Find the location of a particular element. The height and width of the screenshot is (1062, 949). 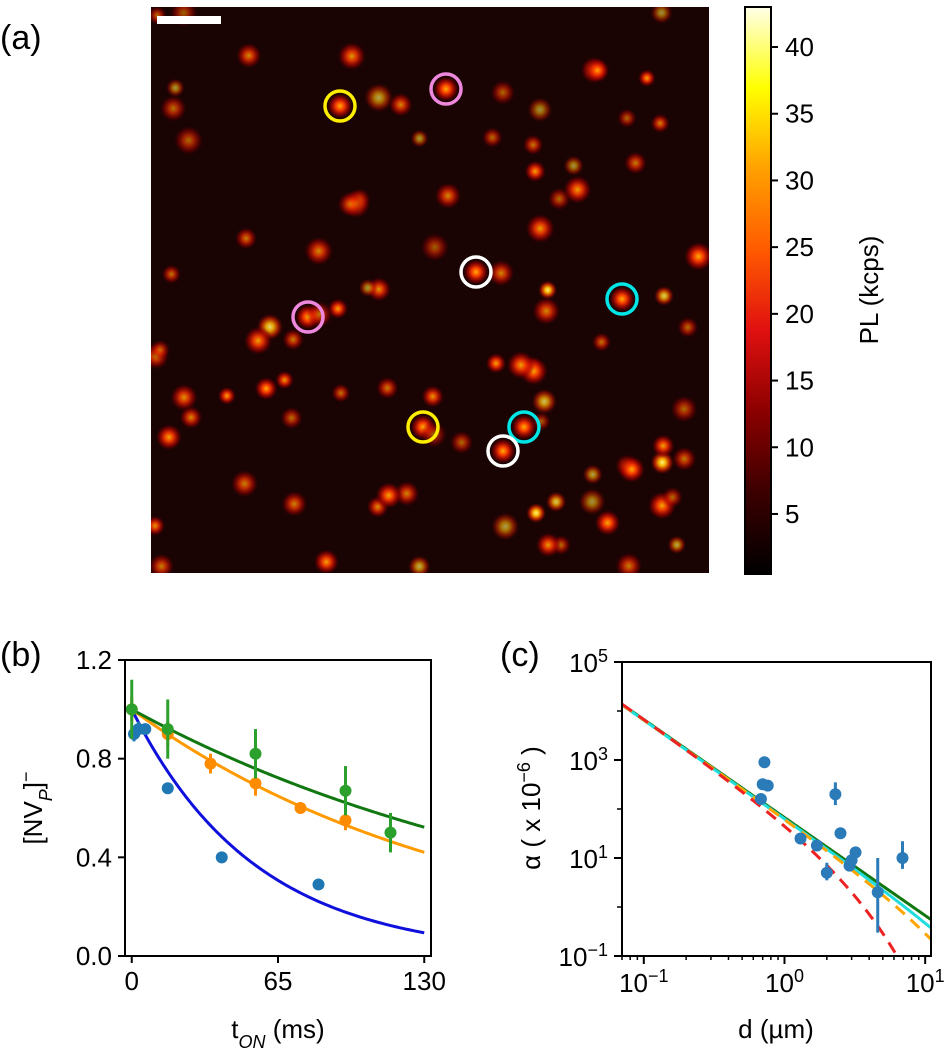

panel-label-a: (a) is located at coordinates (21, 38).